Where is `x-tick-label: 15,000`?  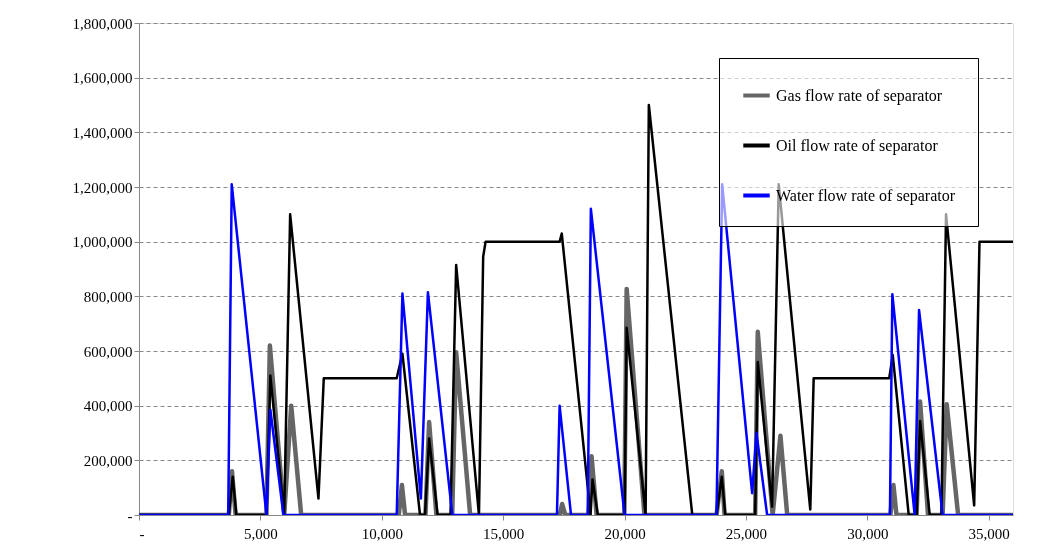
x-tick-label: 15,000 is located at coordinates (504, 533).